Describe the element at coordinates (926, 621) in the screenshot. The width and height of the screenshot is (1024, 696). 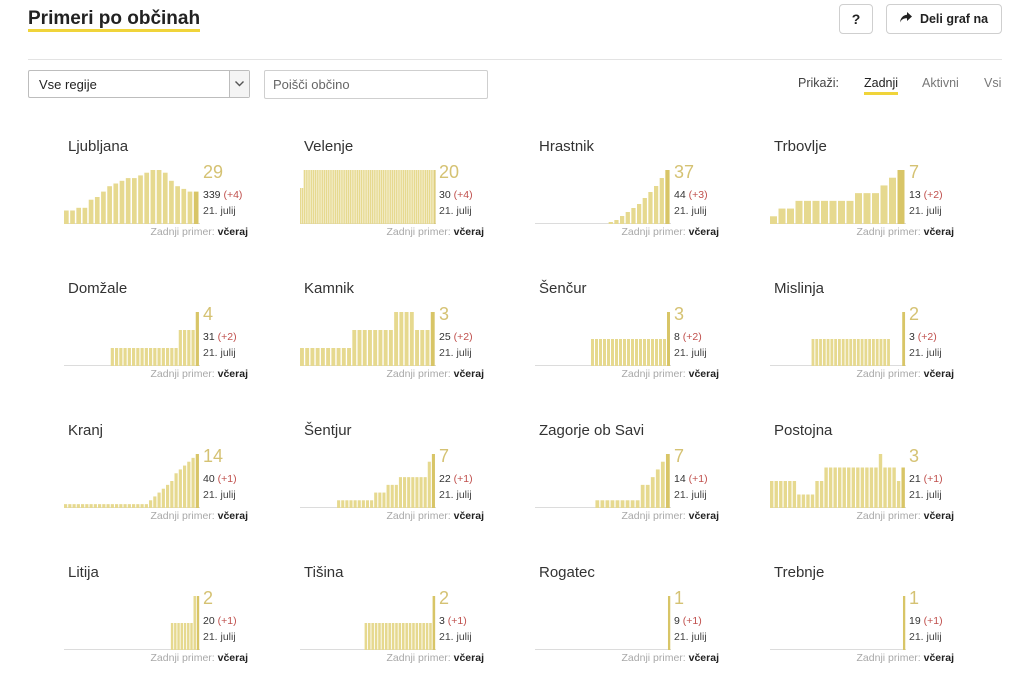
I see `total-cases: 19 (+1)` at that location.